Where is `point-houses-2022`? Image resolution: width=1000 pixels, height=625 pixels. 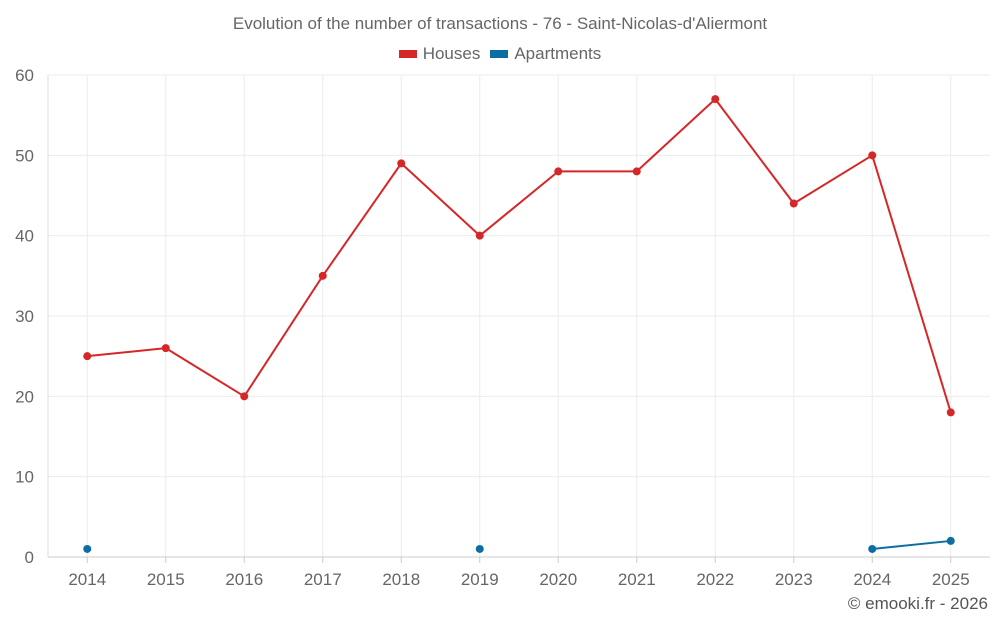 point-houses-2022 is located at coordinates (715, 99).